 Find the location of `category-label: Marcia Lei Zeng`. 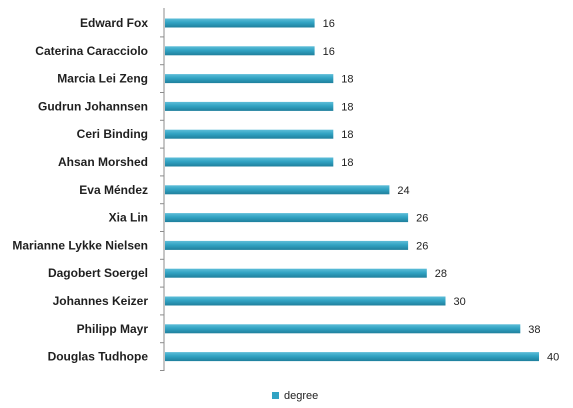

category-label: Marcia Lei Zeng is located at coordinates (102, 79).